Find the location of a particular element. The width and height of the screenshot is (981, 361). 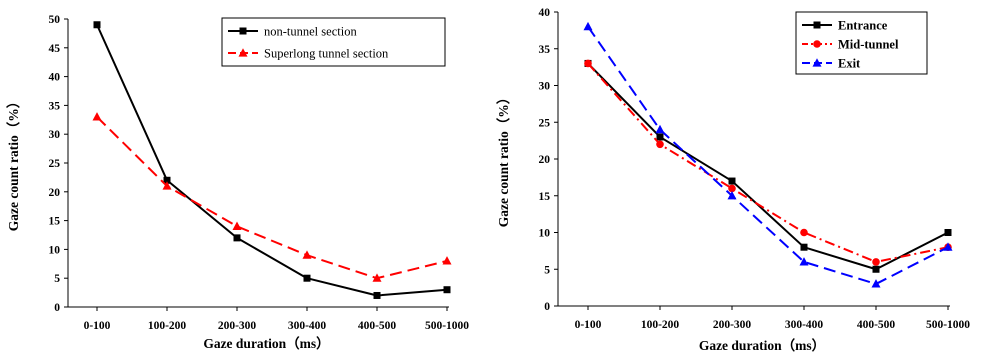

y-tick-label: 50 is located at coordinates (55, 20).